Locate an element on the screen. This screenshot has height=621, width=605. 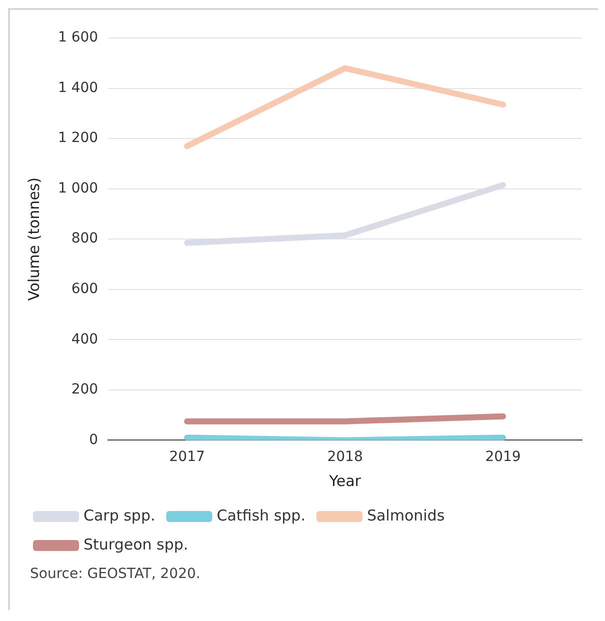
x-tick-label: 2017 is located at coordinates (187, 457).